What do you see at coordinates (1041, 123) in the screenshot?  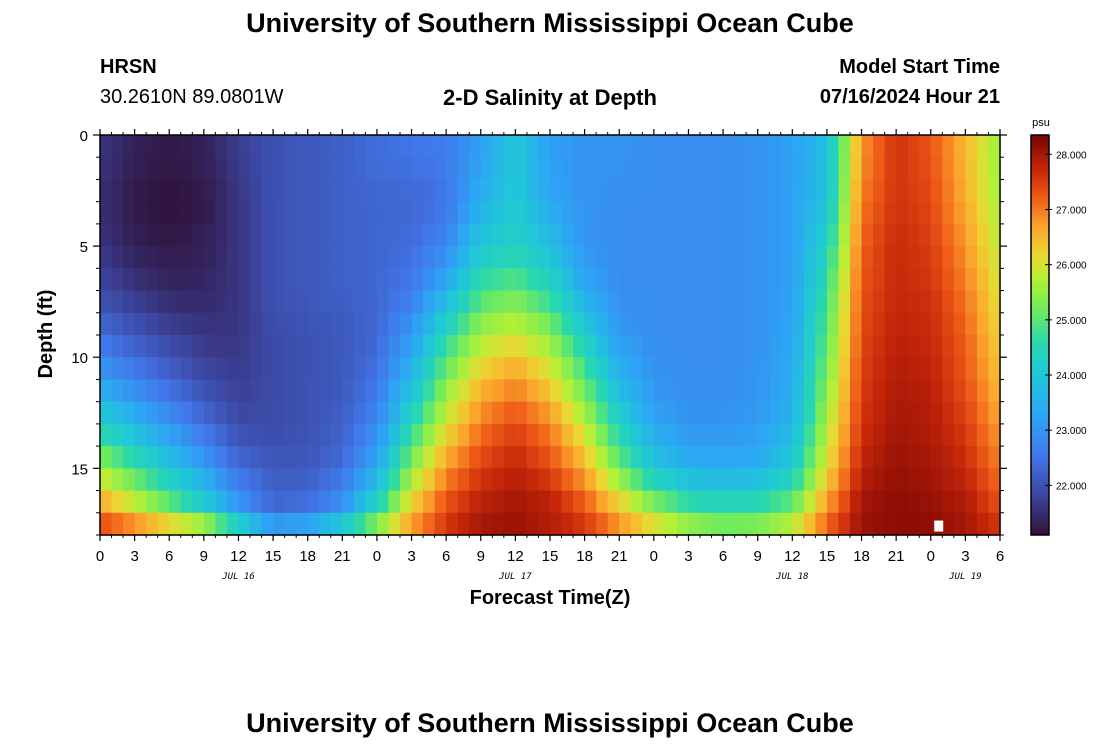 I see `colorbar-unit-label: psu` at bounding box center [1041, 123].